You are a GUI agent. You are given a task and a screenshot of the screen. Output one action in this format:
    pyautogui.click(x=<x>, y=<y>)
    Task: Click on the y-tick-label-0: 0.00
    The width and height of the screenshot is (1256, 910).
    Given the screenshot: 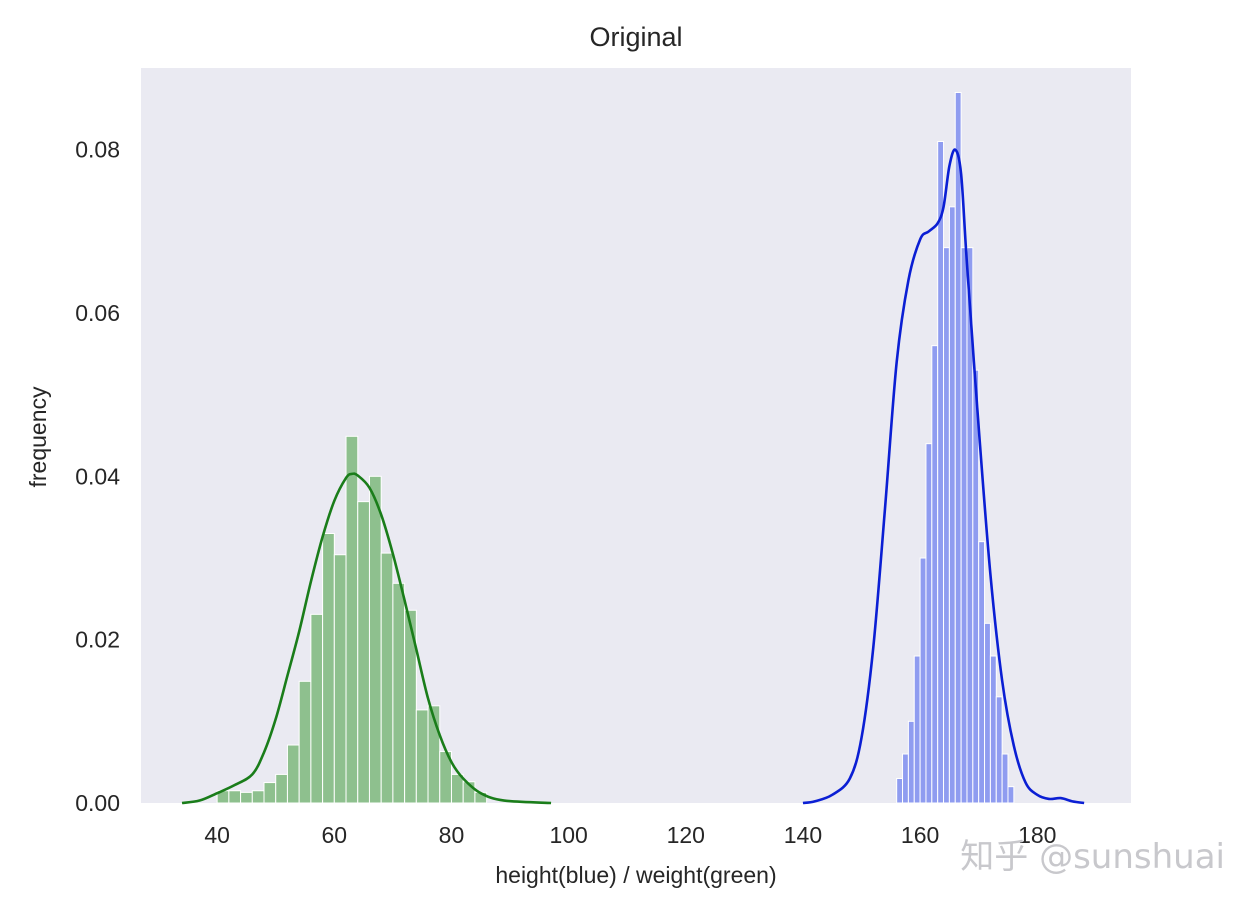 What is the action you would take?
    pyautogui.click(x=97, y=803)
    